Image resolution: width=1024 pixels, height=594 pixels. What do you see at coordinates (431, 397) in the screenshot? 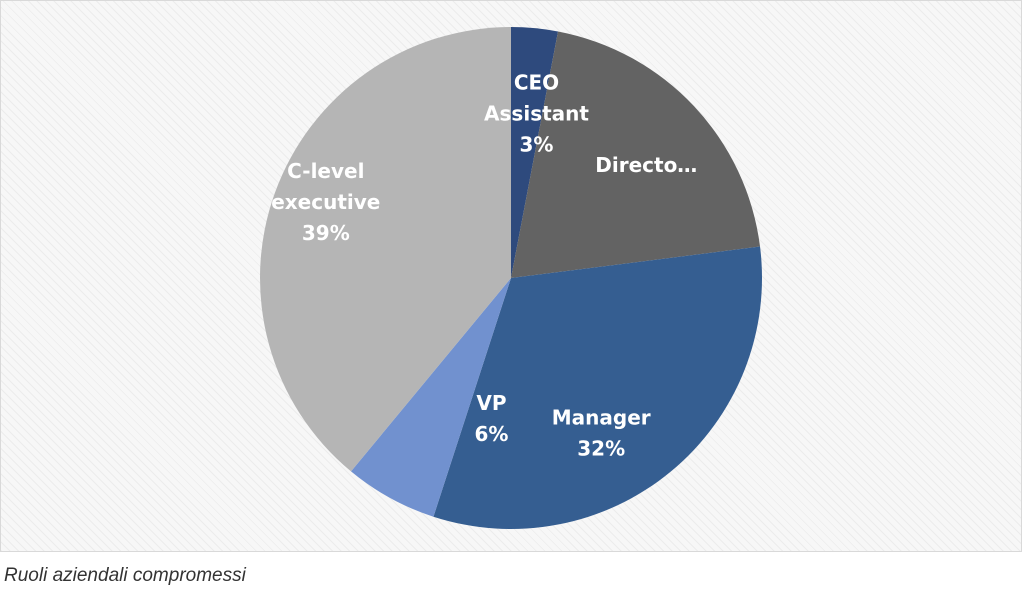
I see `pie-slice-vp` at bounding box center [431, 397].